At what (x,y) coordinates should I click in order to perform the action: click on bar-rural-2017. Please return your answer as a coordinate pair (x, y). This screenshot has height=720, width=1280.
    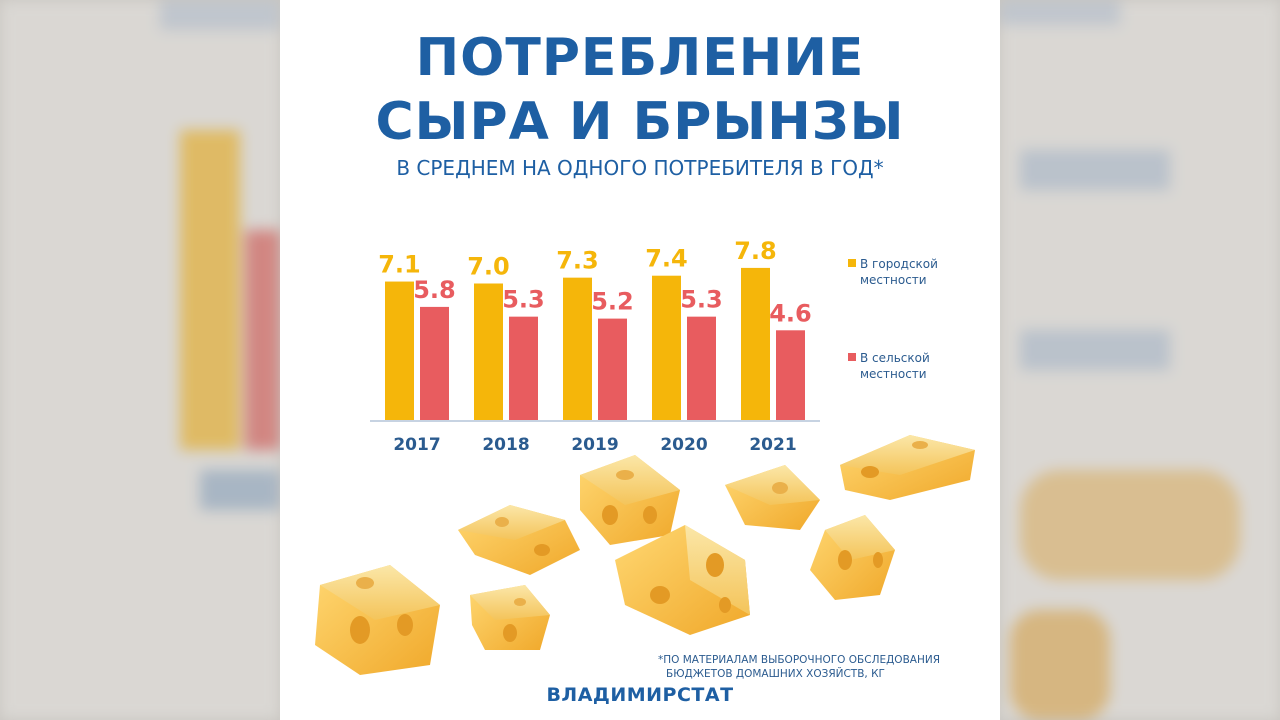
    Looking at the image, I should click on (434, 363).